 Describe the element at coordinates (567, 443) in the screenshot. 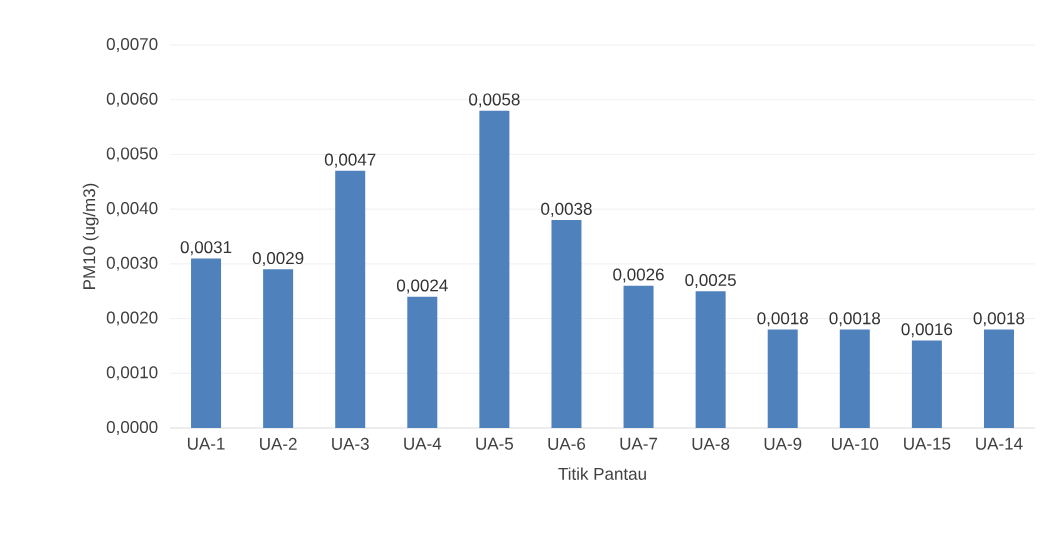

I see `x-tick-label: UA-6` at that location.